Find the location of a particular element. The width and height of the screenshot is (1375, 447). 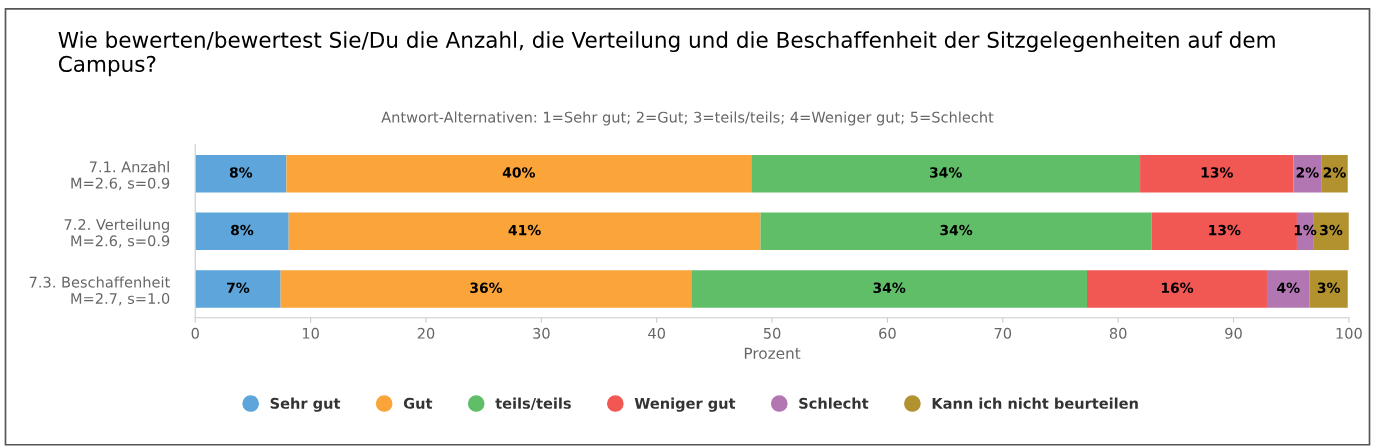

legend-label: teils/teils is located at coordinates (533, 403).